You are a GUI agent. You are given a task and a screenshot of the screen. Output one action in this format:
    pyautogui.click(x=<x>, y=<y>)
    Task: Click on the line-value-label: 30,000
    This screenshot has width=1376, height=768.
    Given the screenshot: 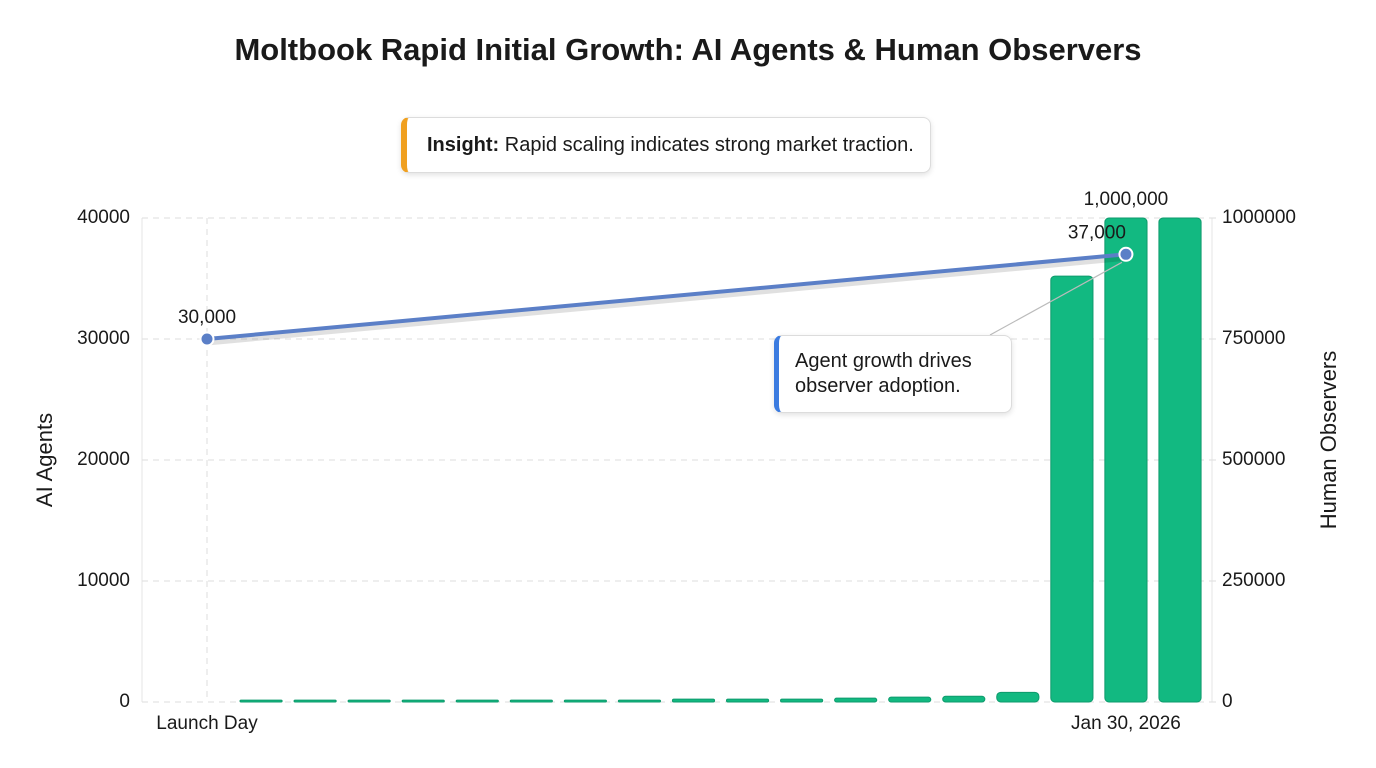 What is the action you would take?
    pyautogui.click(x=207, y=317)
    